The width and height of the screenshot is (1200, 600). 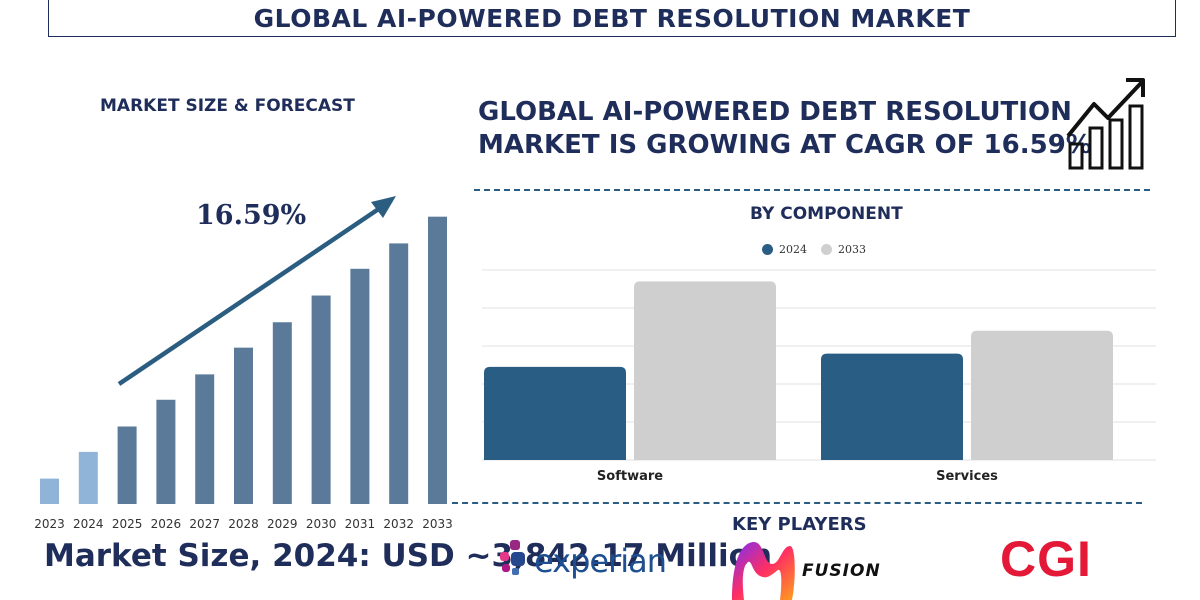 What do you see at coordinates (630, 476) in the screenshot?
I see `category-label-software: Software` at bounding box center [630, 476].